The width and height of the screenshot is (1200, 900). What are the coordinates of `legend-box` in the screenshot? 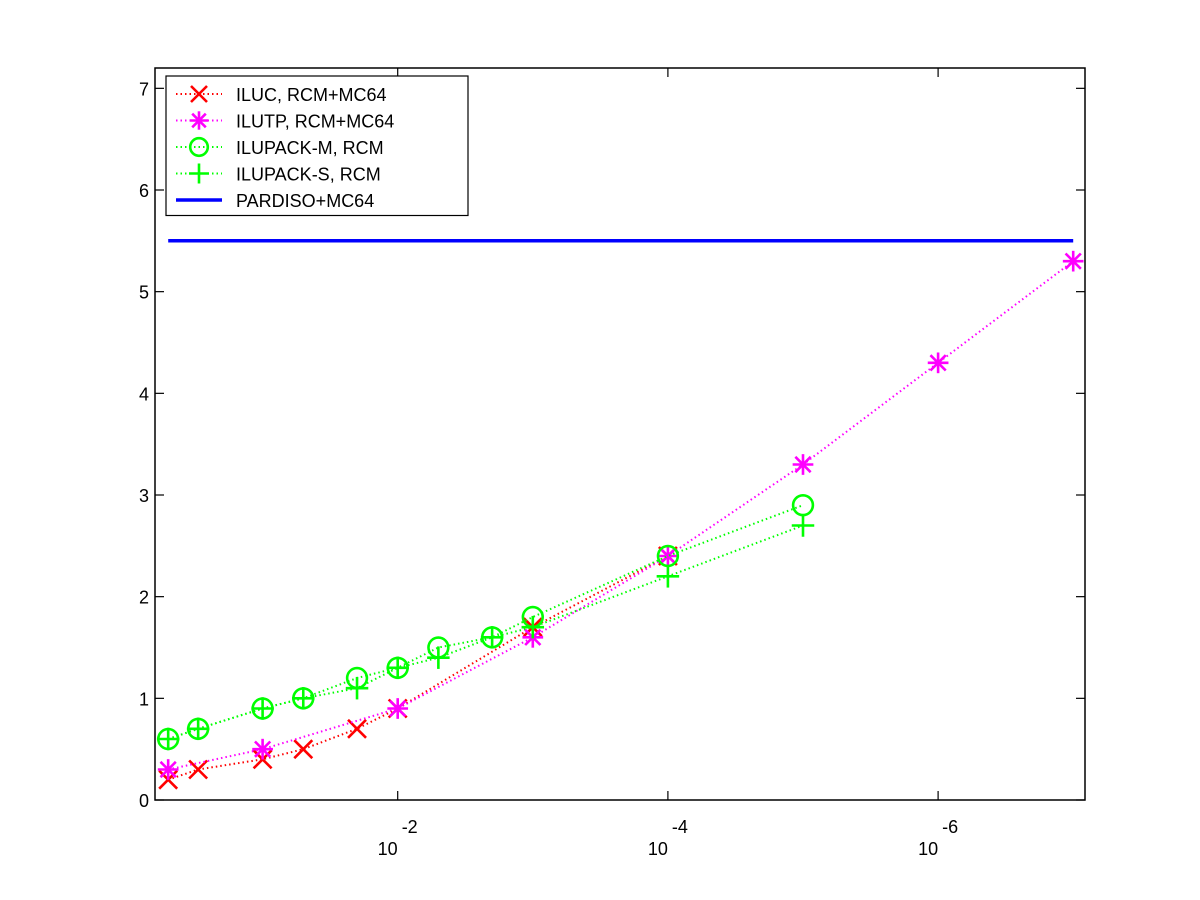 It's located at (317, 146).